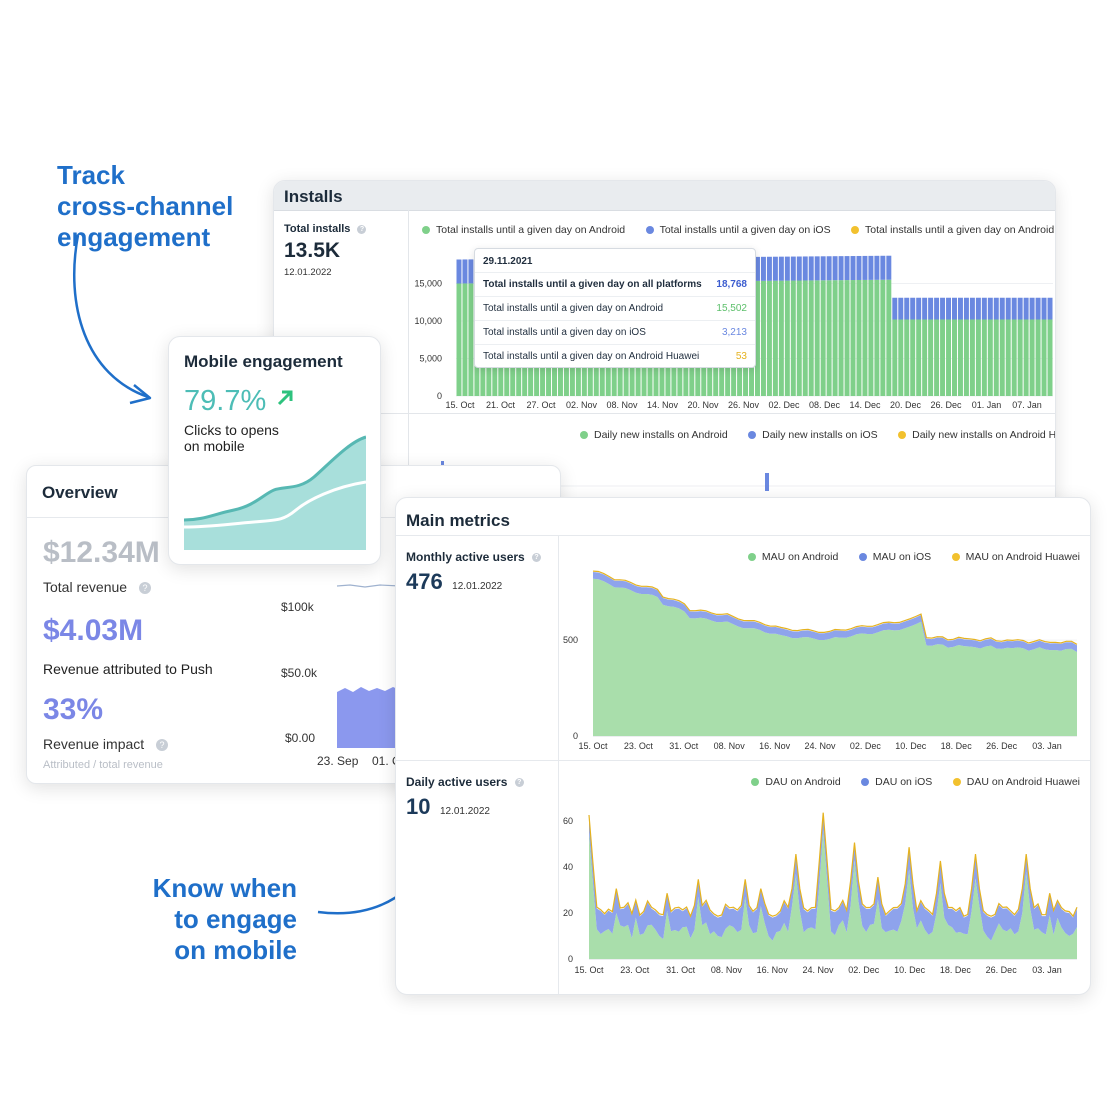 The image size is (1110, 1110). I want to click on push-revenue-value: $4.03M, so click(93, 630).